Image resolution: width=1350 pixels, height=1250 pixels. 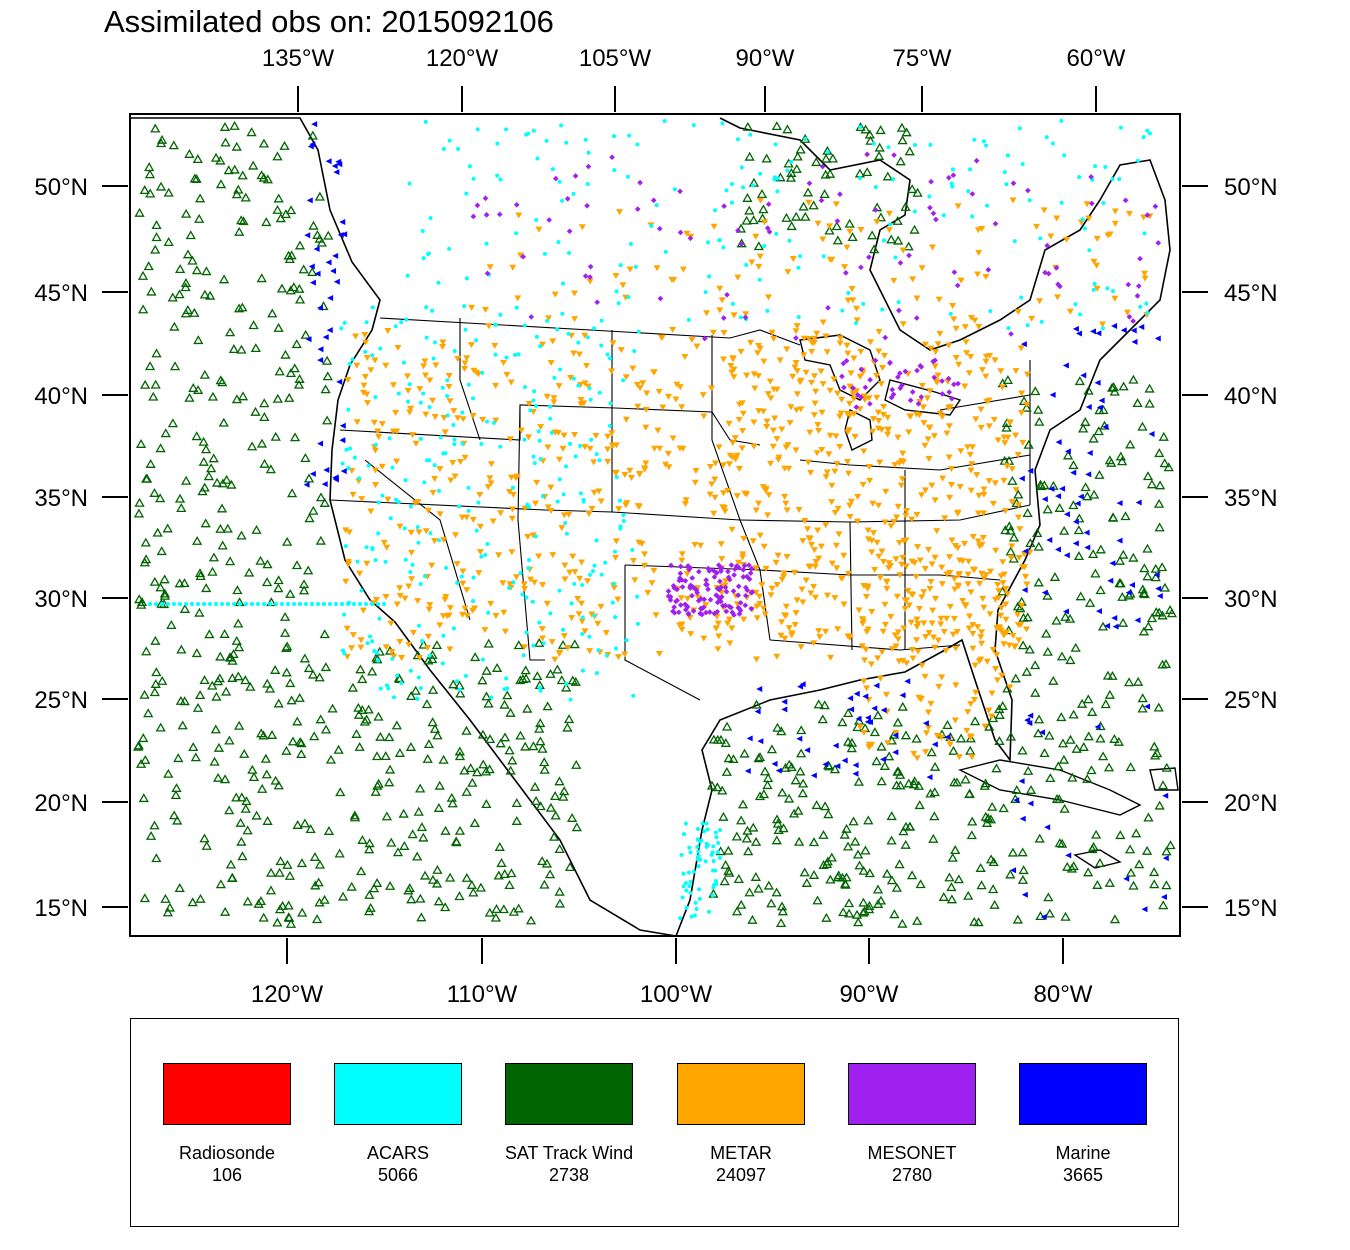 I want to click on top-tick-label: 60°W, so click(x=1096, y=58).